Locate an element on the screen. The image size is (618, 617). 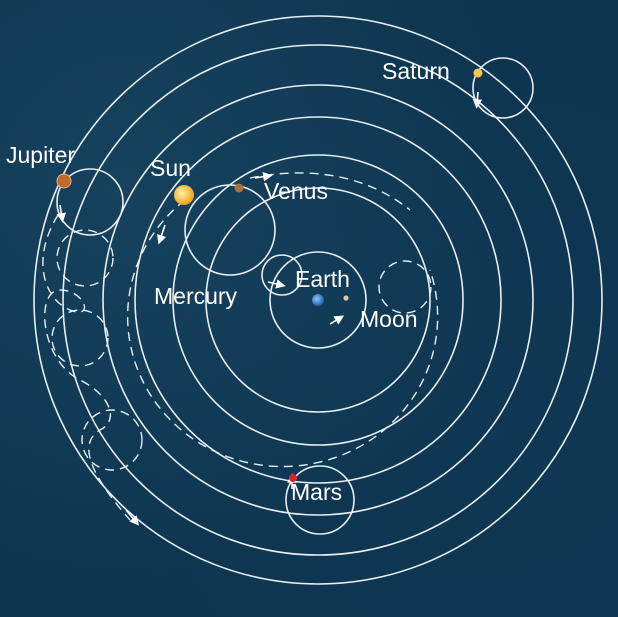
mercury-arrow is located at coordinates (276, 284).